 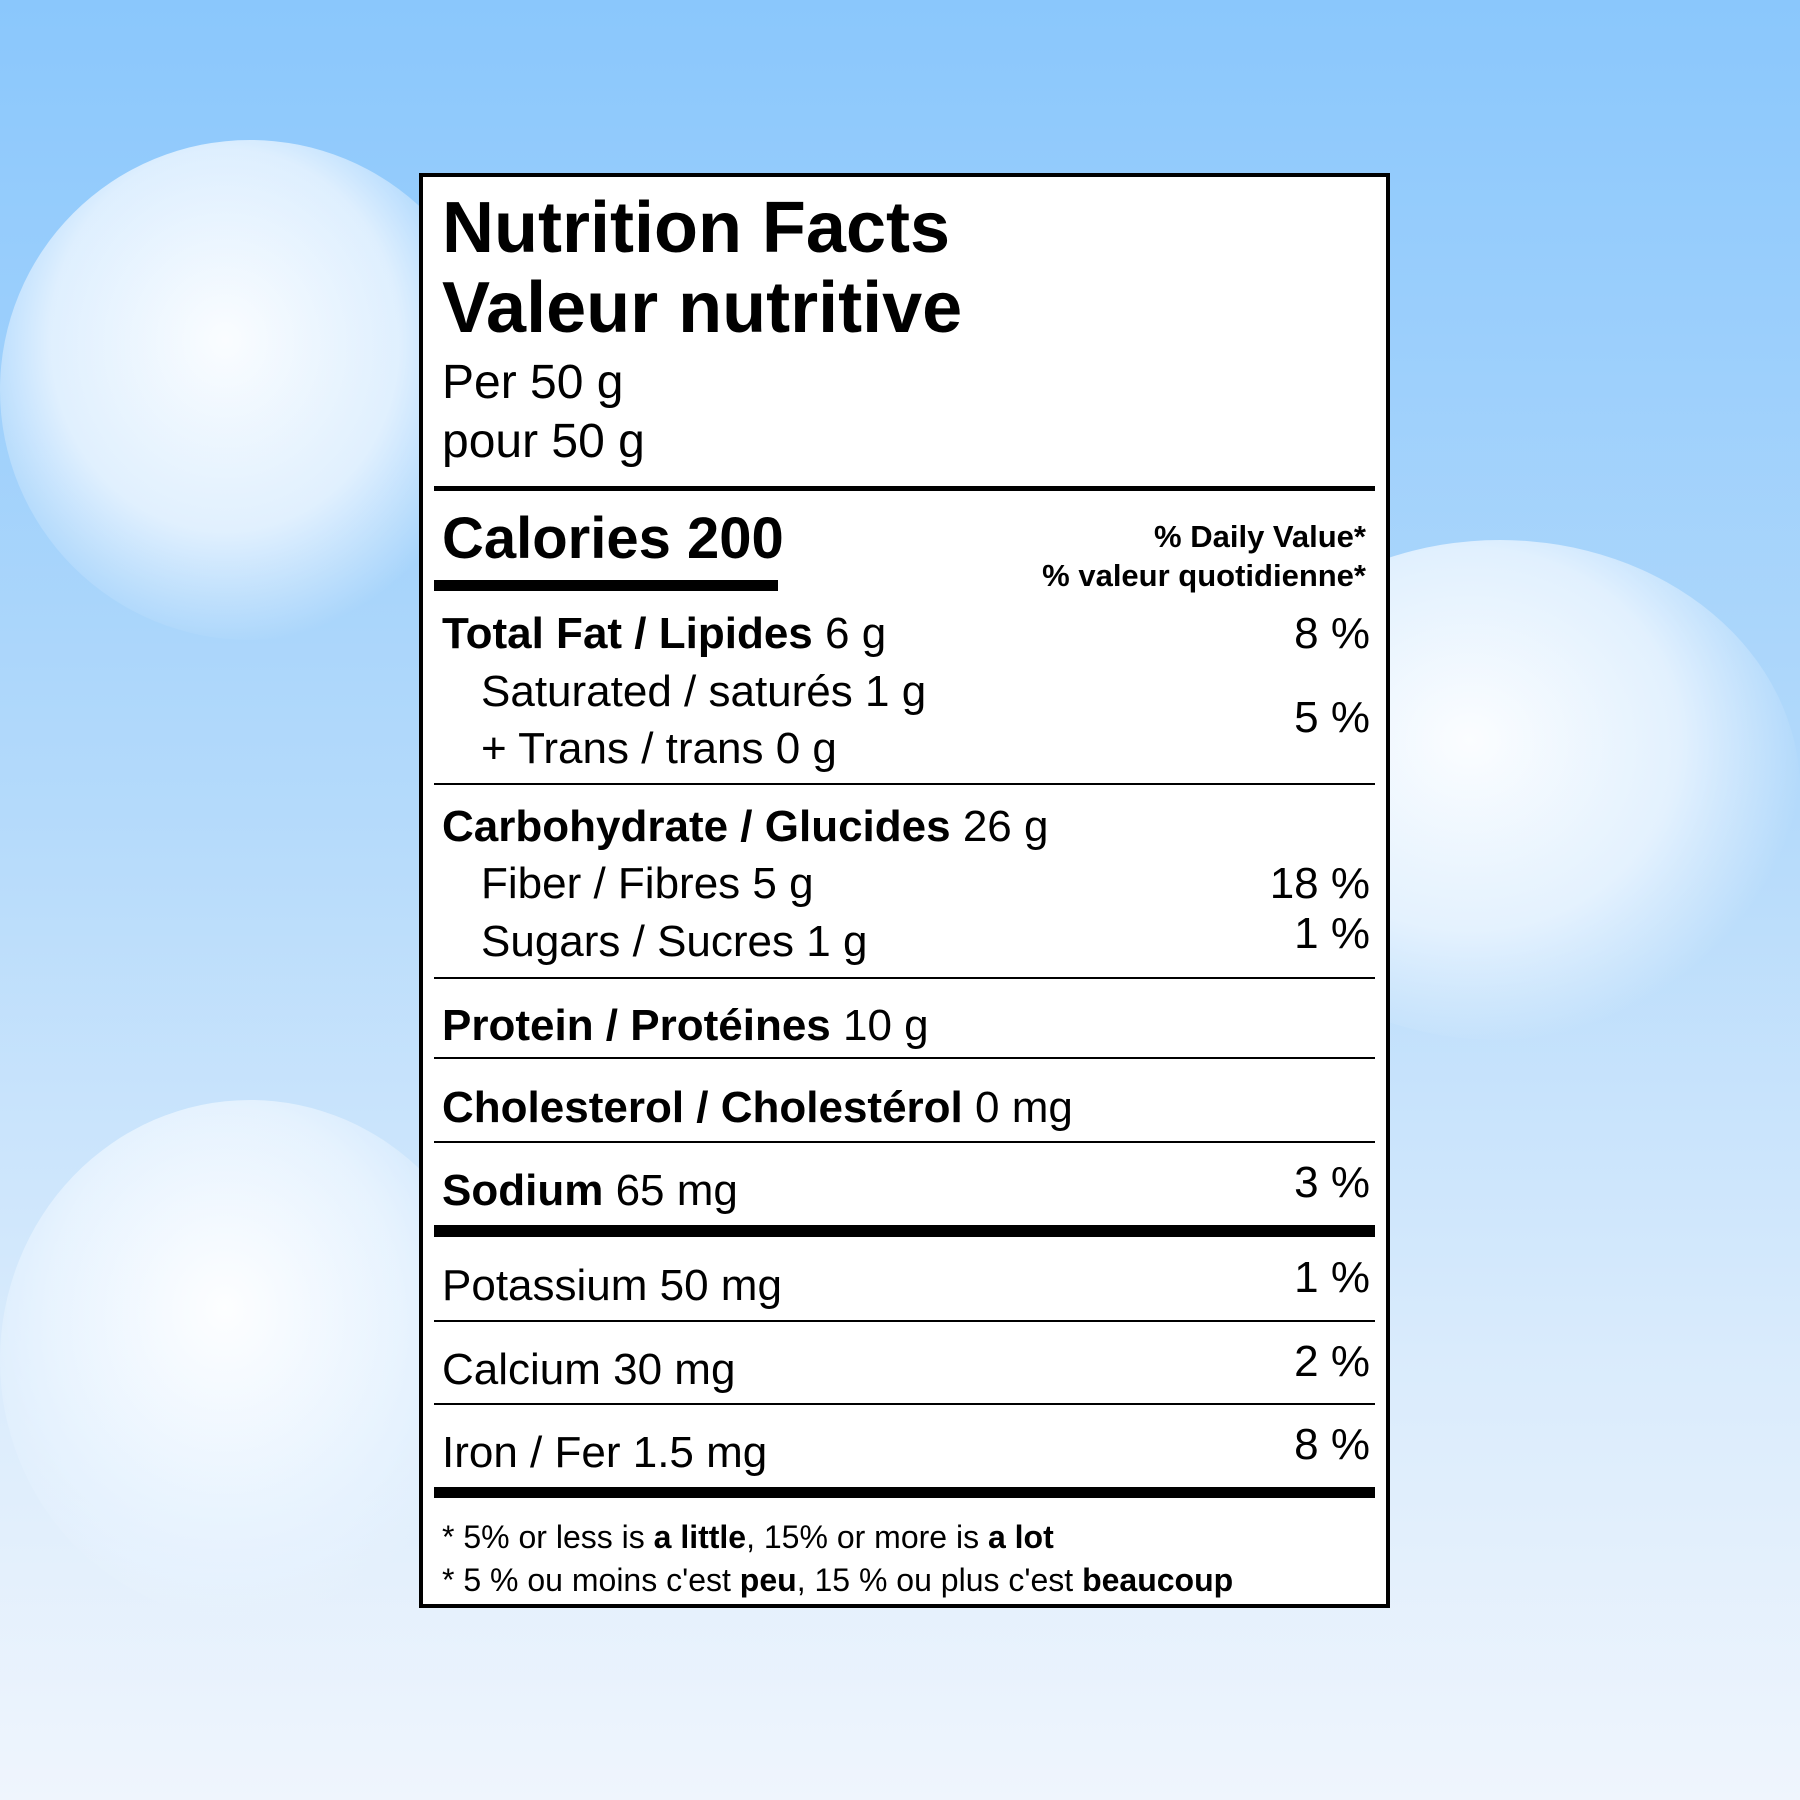 What do you see at coordinates (1332, 1361) in the screenshot?
I see `dv-calcium: 2 %` at bounding box center [1332, 1361].